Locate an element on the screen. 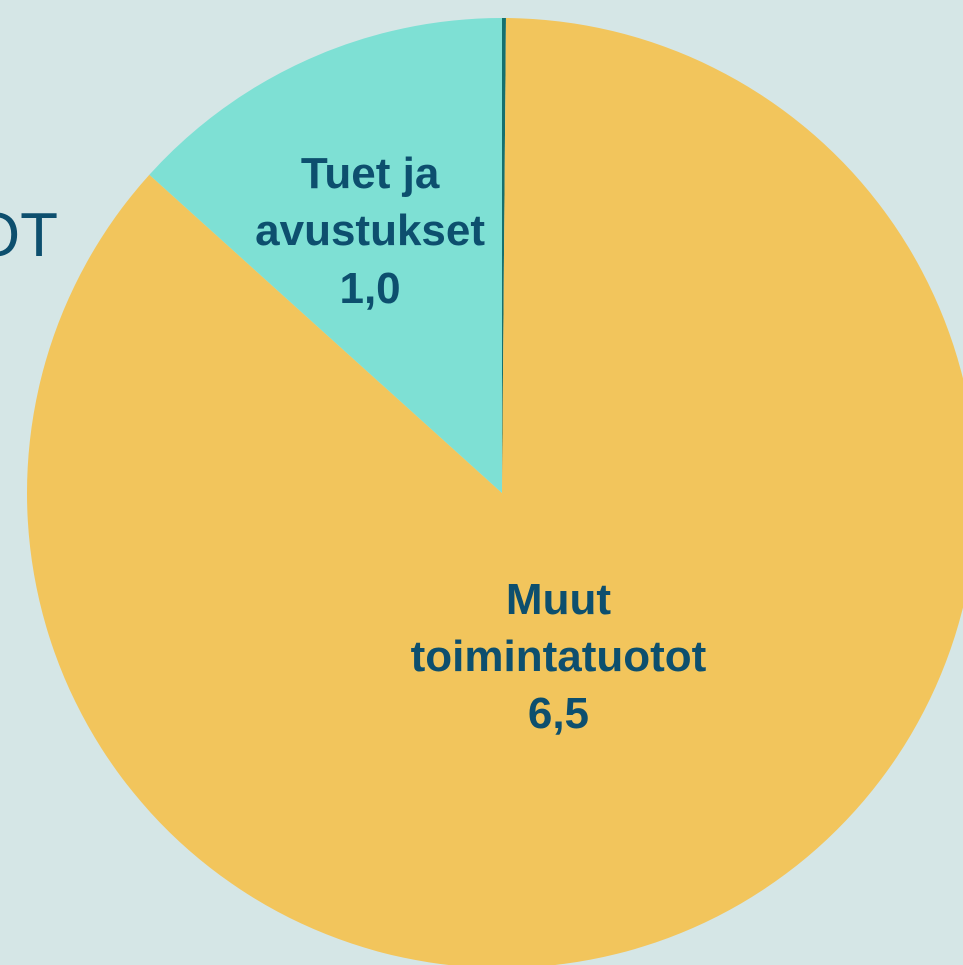 This screenshot has height=965, width=963. slice-value: 1,0 is located at coordinates (370, 288).